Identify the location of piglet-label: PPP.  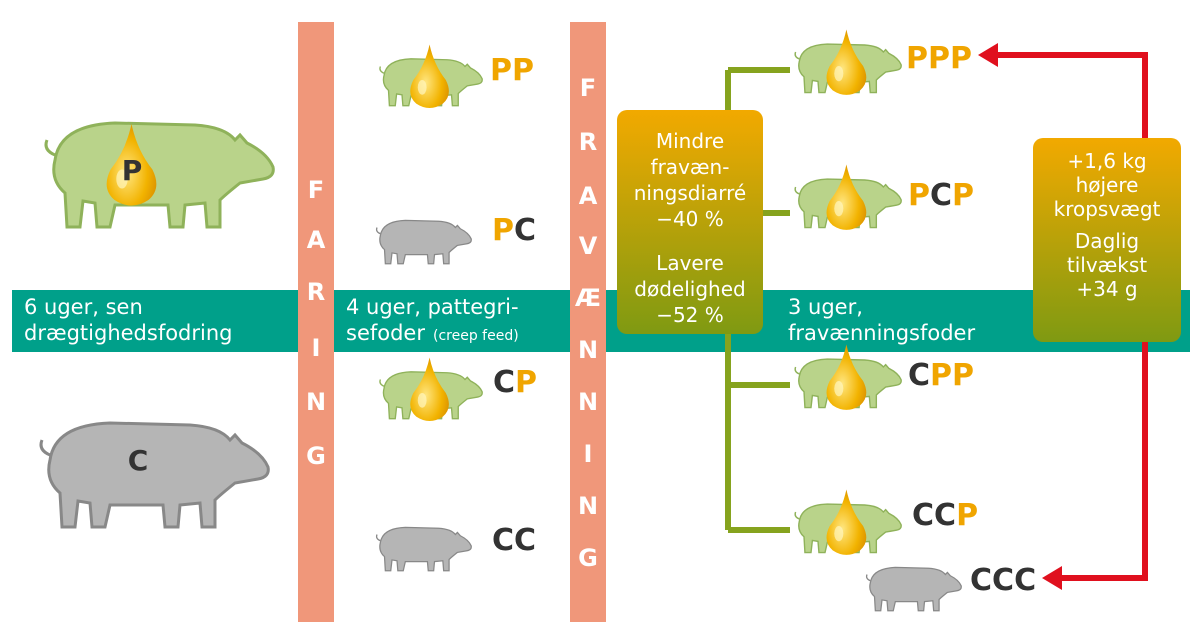
(939, 58).